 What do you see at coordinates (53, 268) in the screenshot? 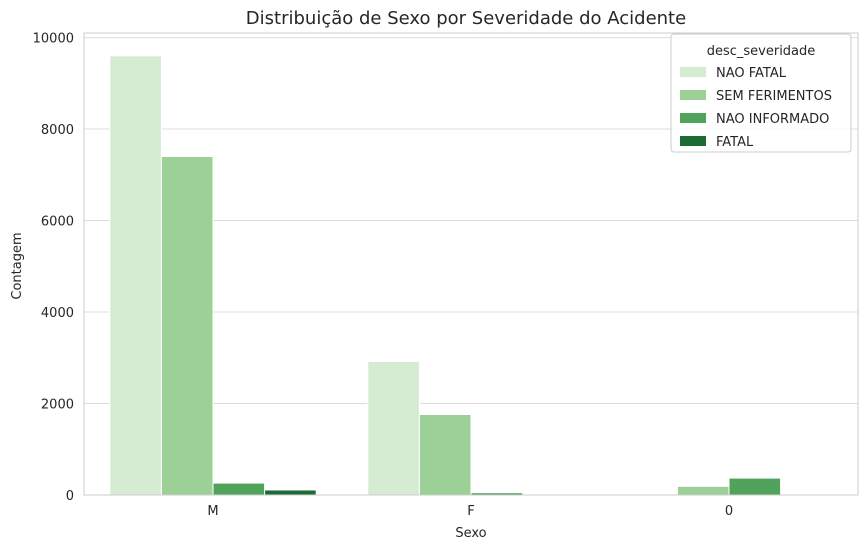
I see `y-ticks: 0 2000 4000 6000 8000 10000` at bounding box center [53, 268].